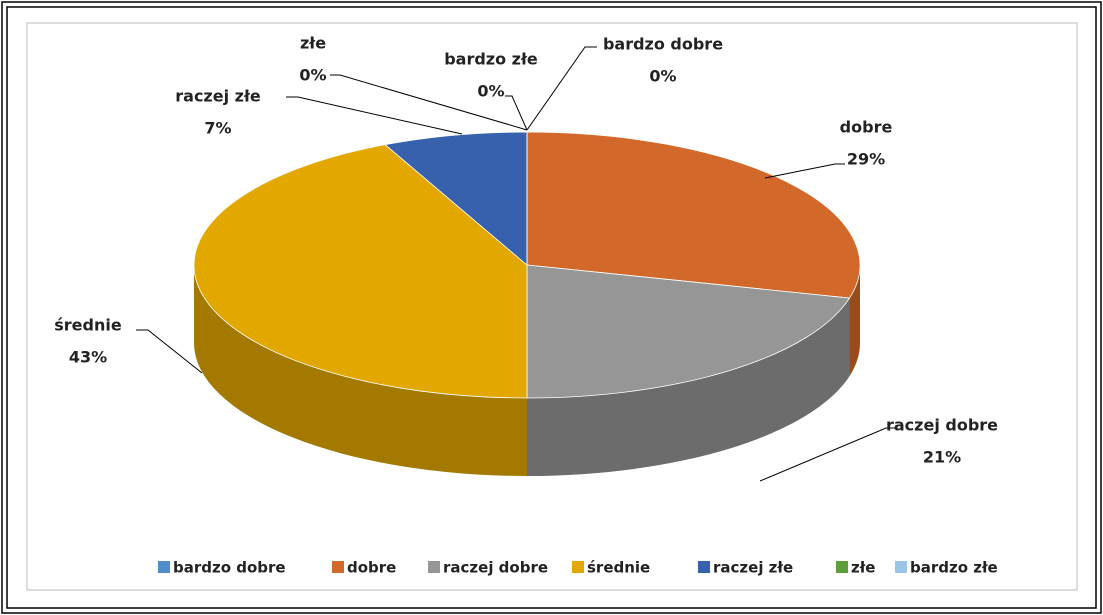 The image size is (1103, 615). I want to click on legend-label: bardzo dobre, so click(229, 568).